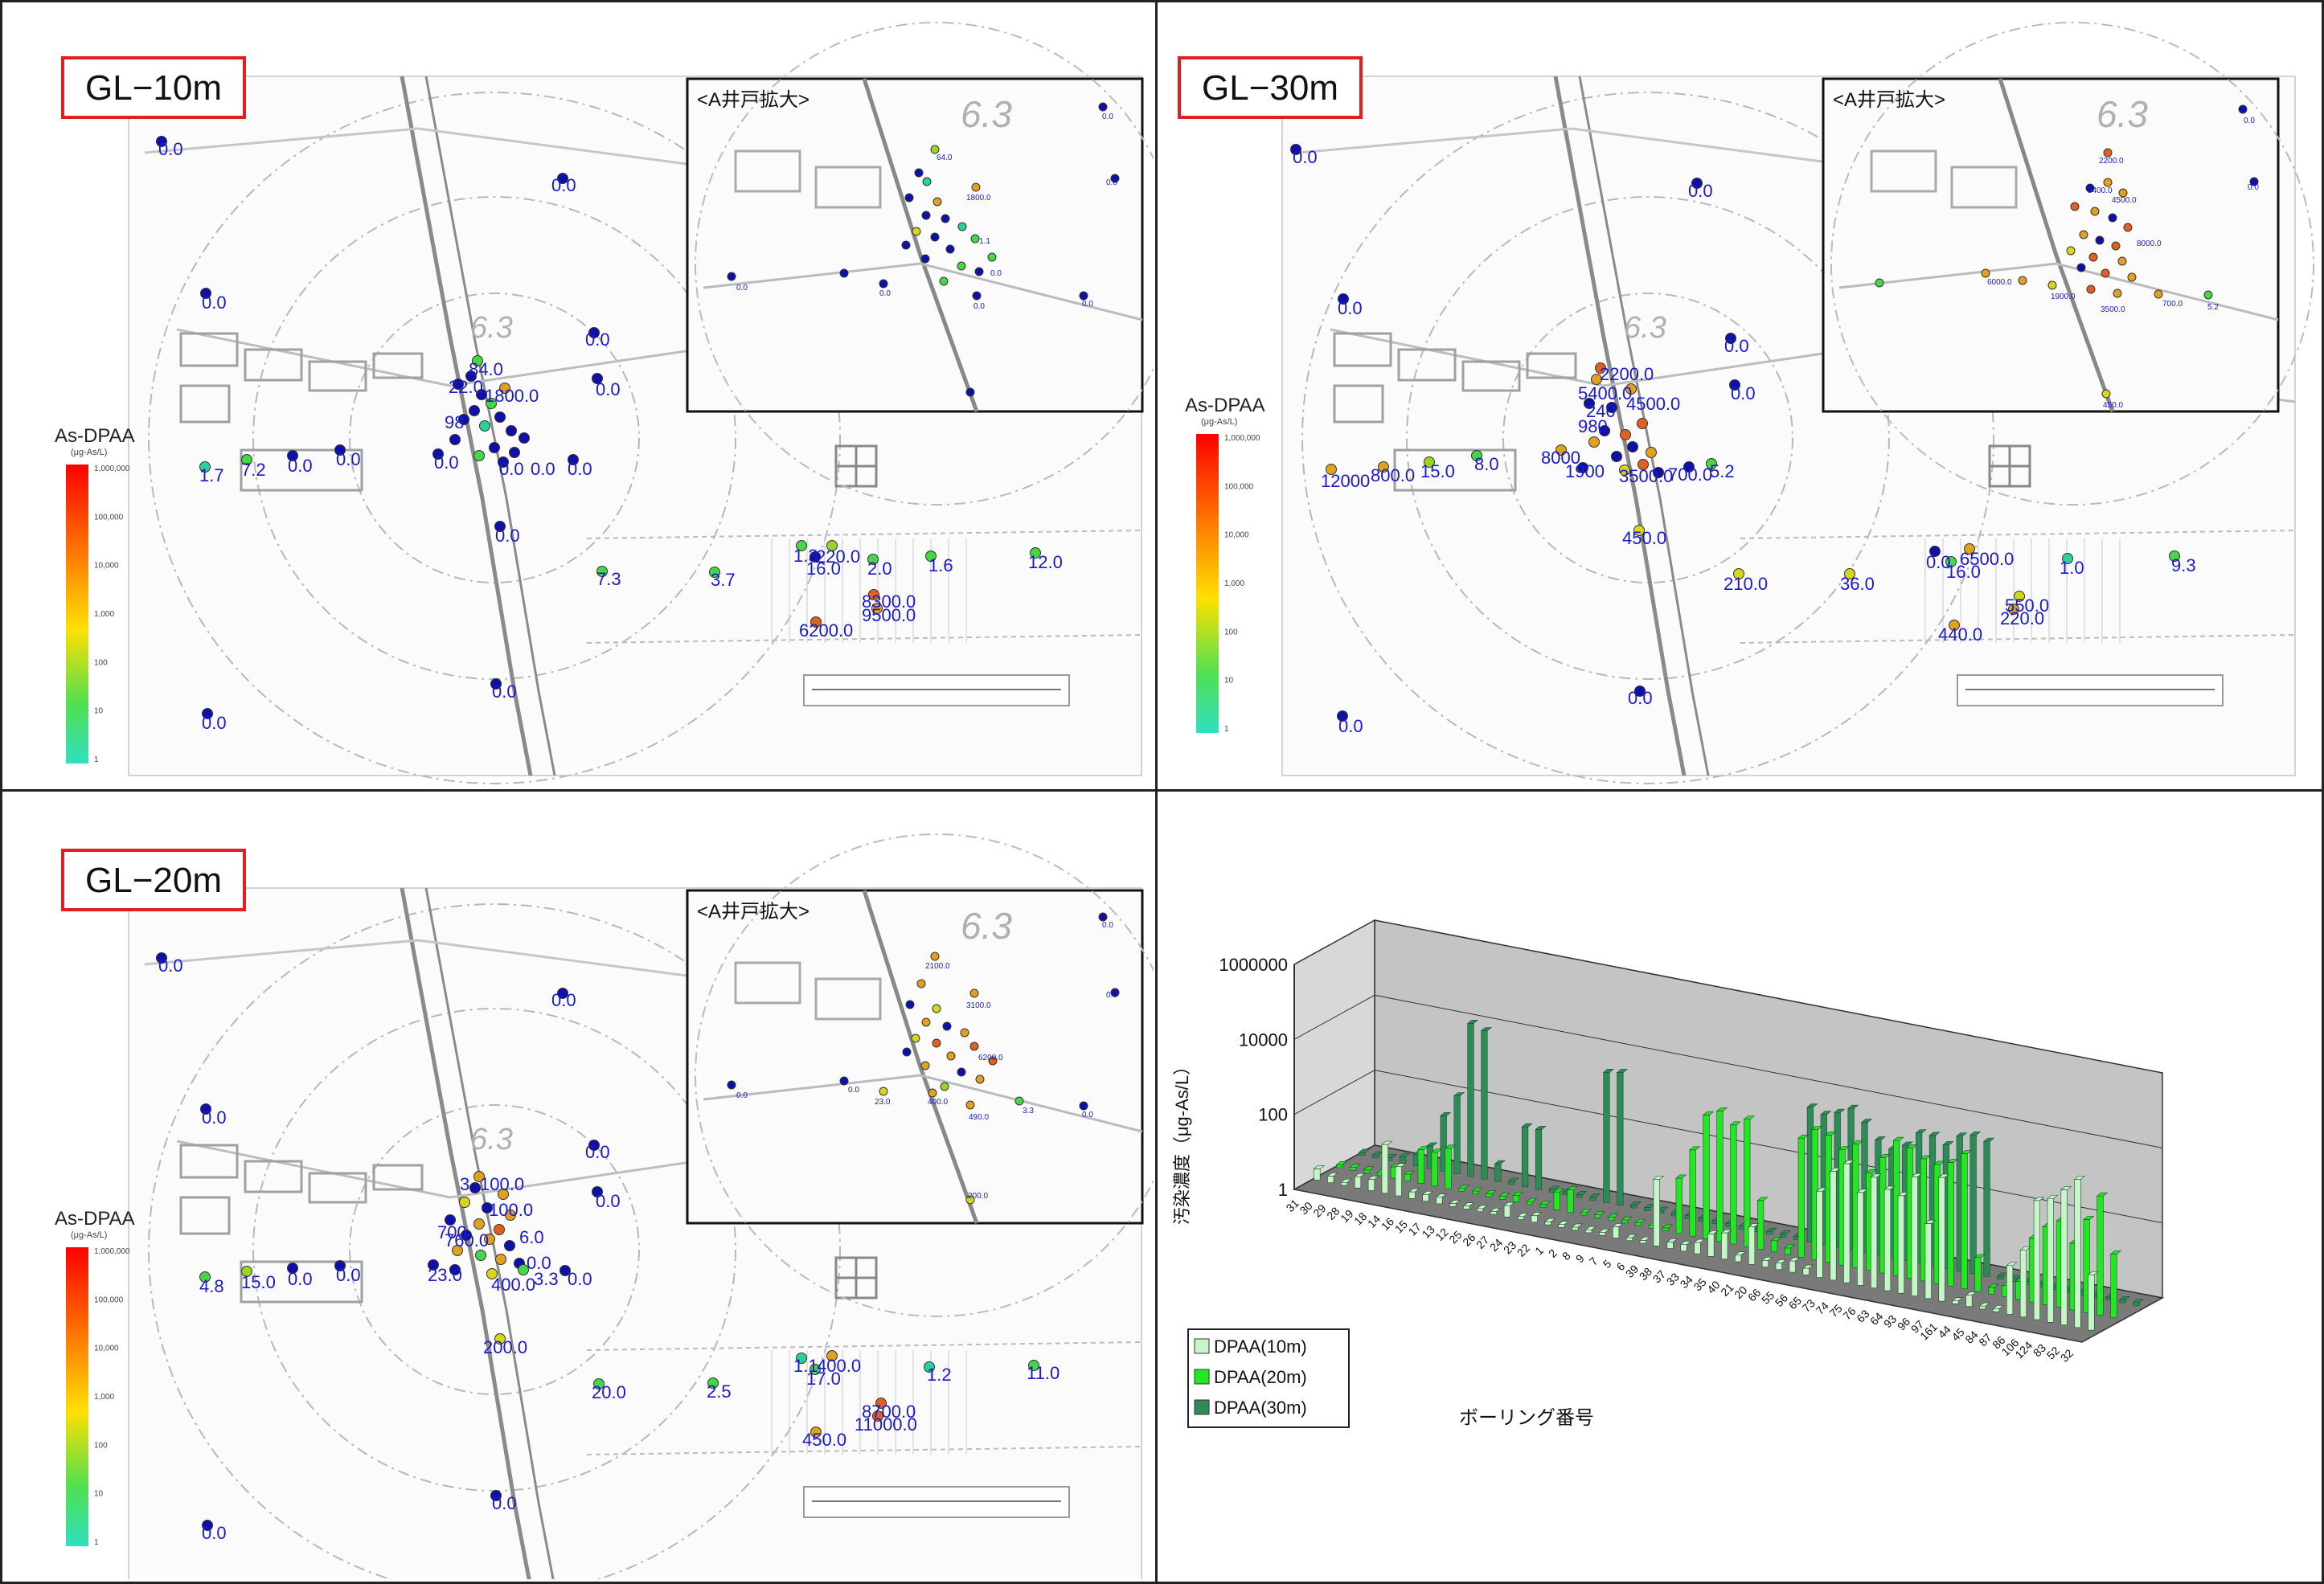  I want to click on chart-legend-swatch, so click(1202, 1407).